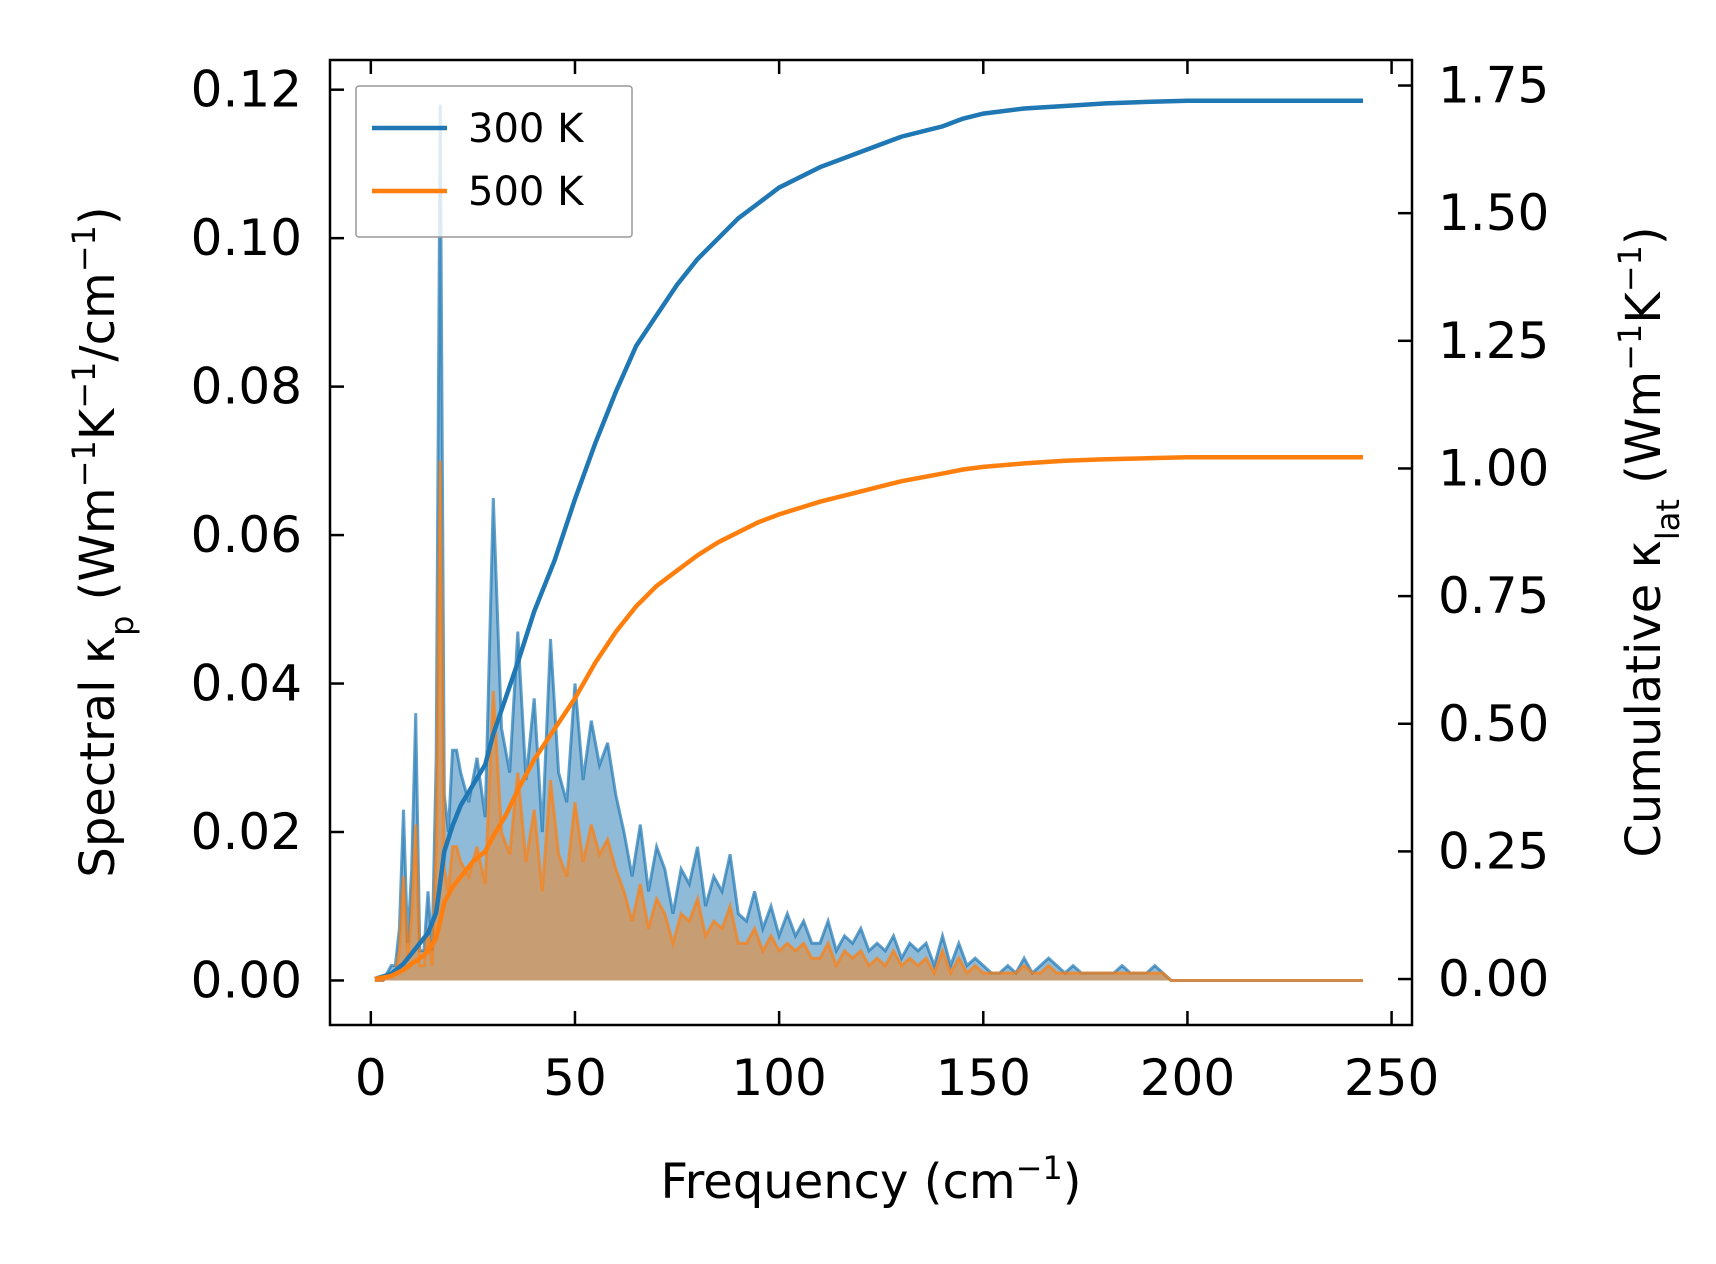 This screenshot has height=1264, width=1716. I want to click on y-right-axis-label: Cumulative κlat (Wm−1K−1), so click(1649, 541).